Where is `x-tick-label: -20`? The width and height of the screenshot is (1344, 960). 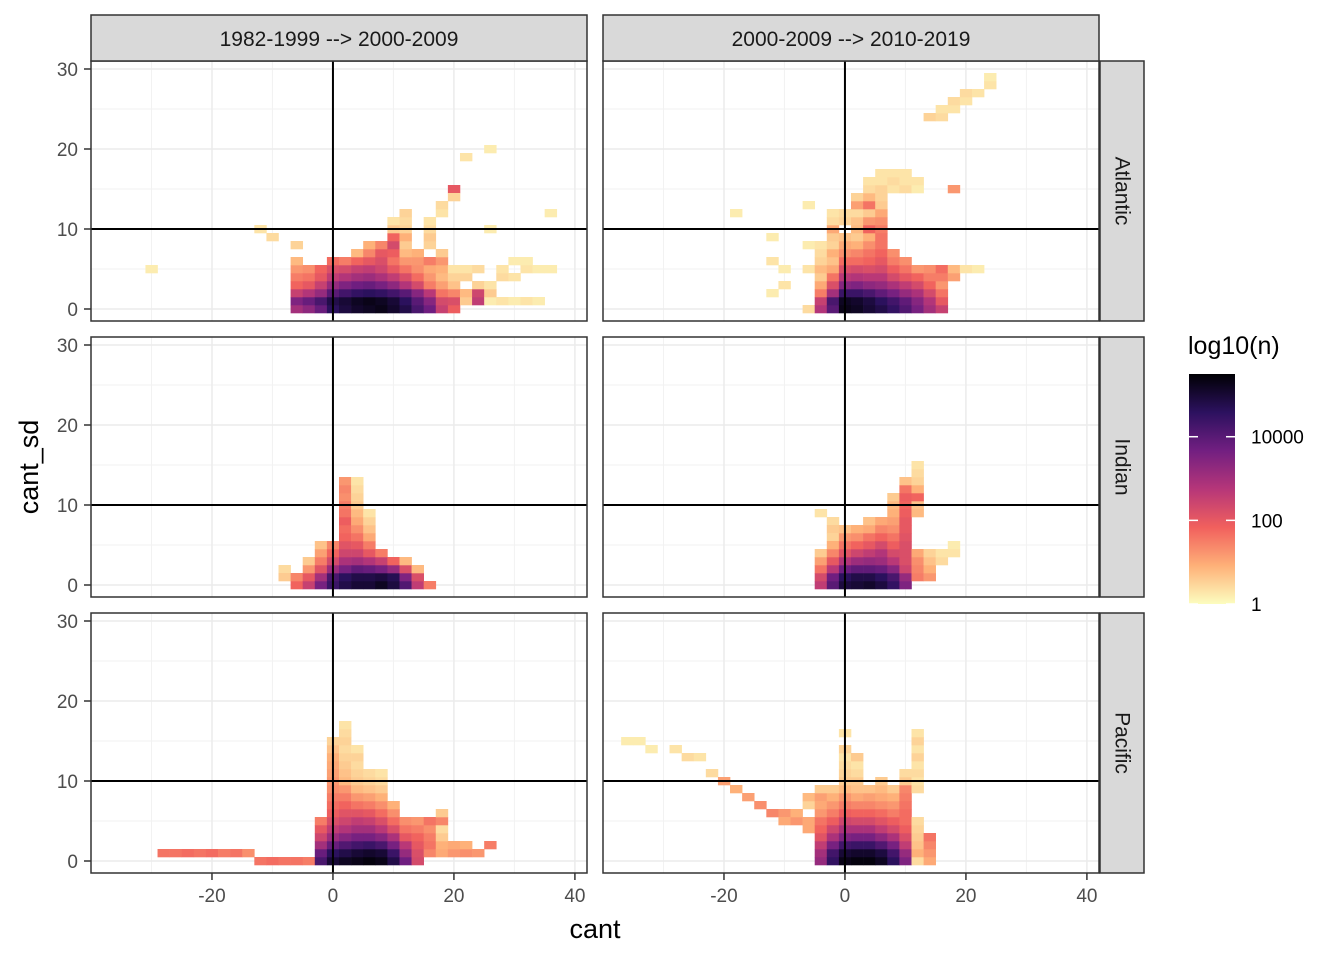 x-tick-label: -20 is located at coordinates (211, 896).